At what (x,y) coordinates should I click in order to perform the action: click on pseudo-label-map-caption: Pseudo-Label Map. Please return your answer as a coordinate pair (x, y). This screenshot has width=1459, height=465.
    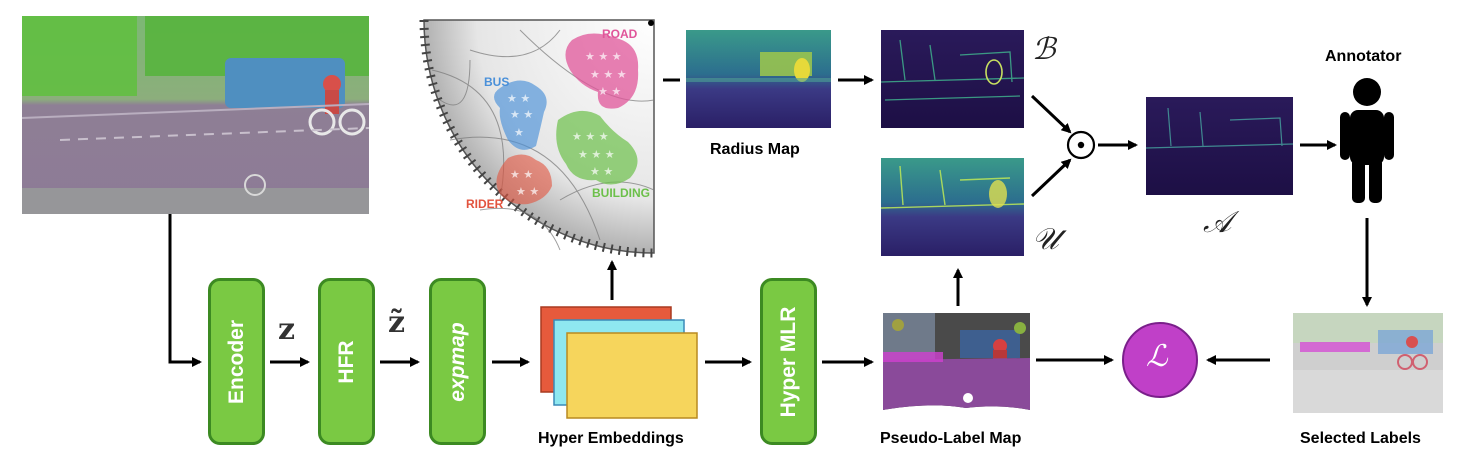
    Looking at the image, I should click on (951, 438).